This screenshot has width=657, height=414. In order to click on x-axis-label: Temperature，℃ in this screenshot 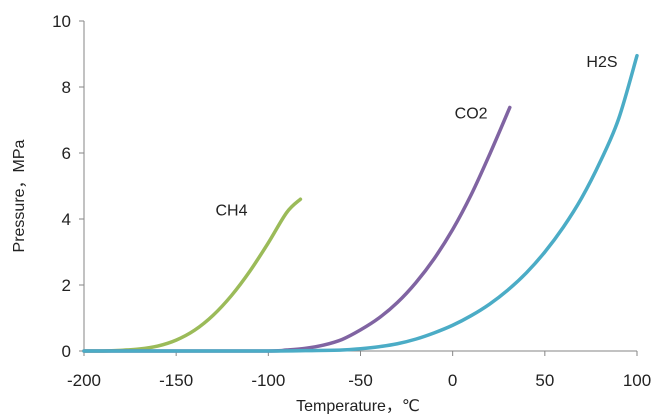, I will do `click(358, 406)`.